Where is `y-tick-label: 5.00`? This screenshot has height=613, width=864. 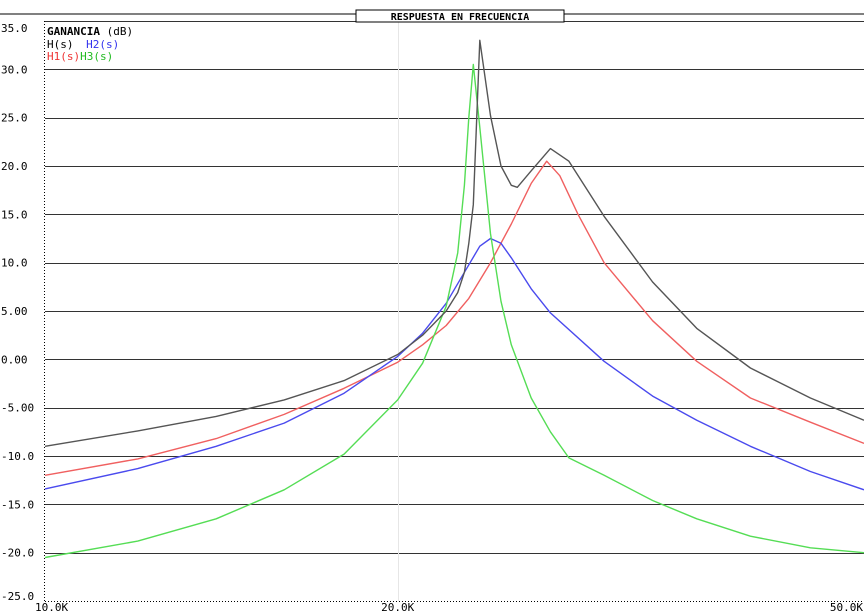 y-tick-label: 5.00 is located at coordinates (14, 311).